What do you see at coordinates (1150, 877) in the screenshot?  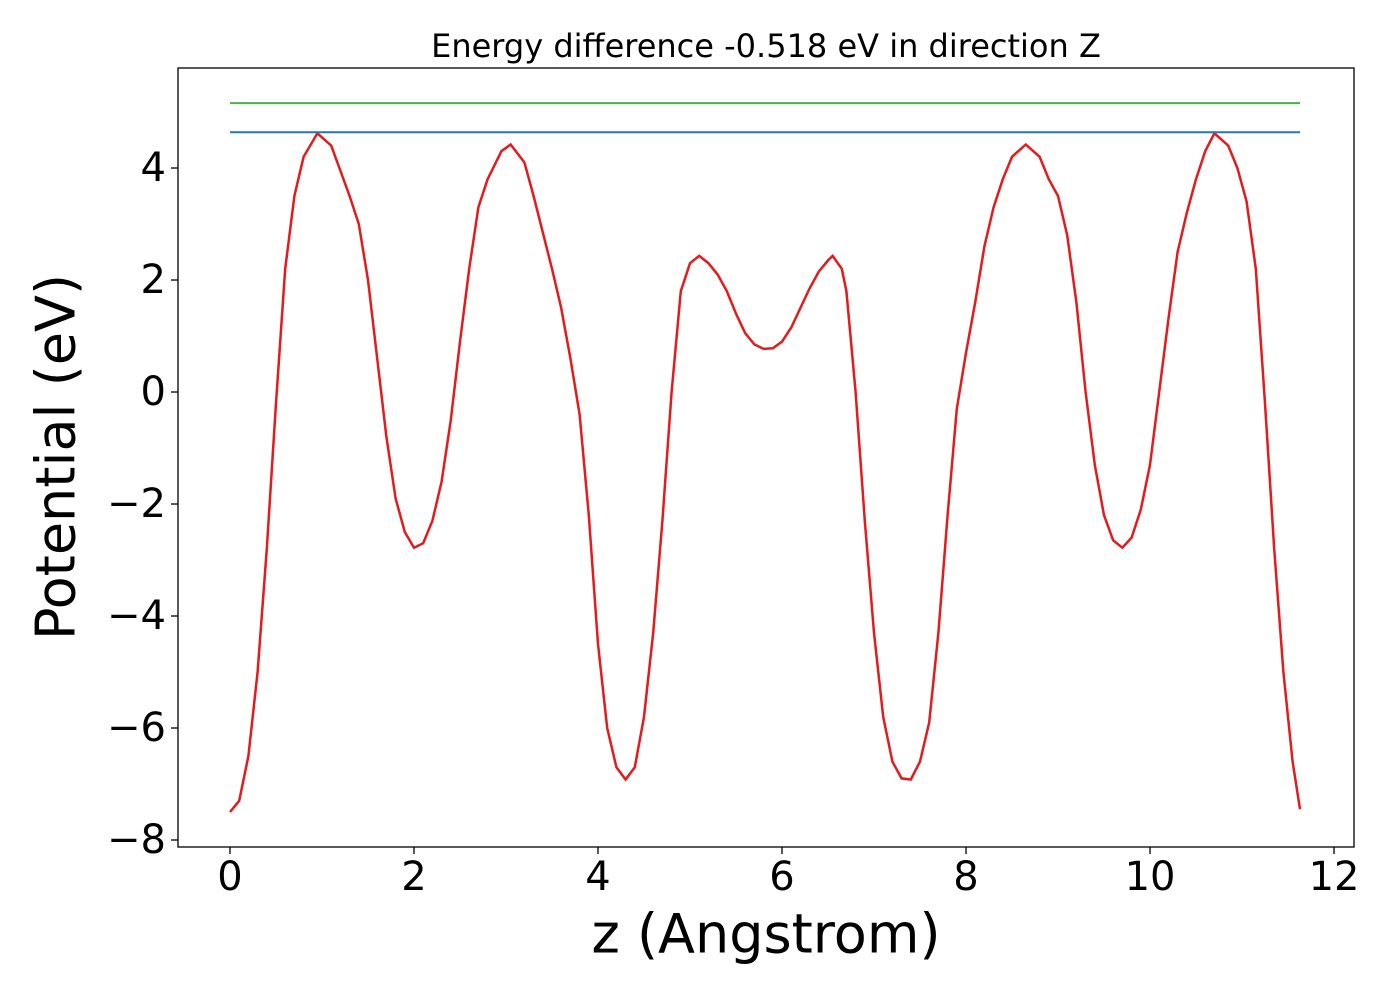 I see `x-tick-label: 10` at bounding box center [1150, 877].